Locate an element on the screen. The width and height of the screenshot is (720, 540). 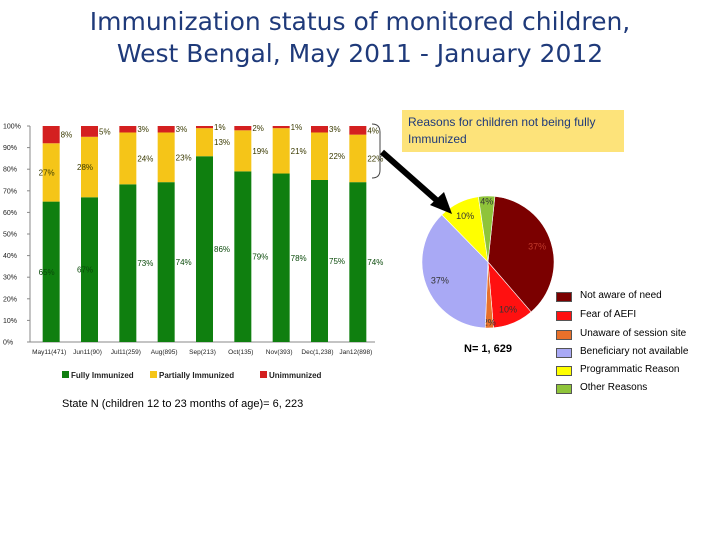
bar-data-label: 21% is located at coordinates (299, 151).